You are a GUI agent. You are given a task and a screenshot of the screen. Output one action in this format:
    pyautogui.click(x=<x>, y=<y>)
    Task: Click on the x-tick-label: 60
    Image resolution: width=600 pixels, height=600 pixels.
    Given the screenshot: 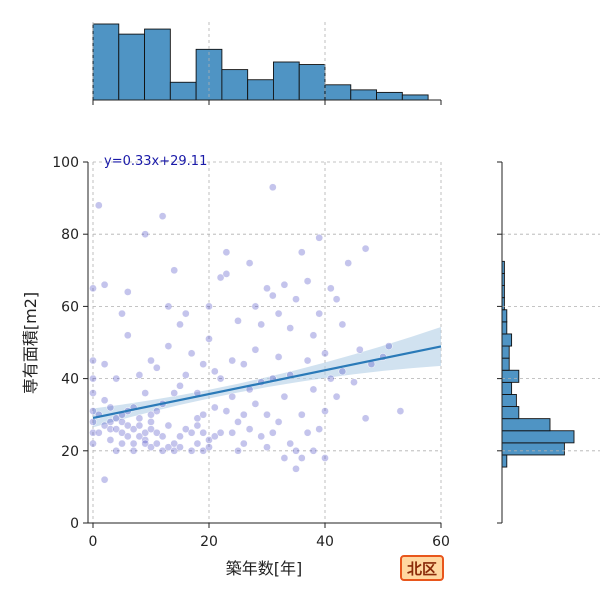 What is the action you would take?
    pyautogui.click(x=441, y=542)
    